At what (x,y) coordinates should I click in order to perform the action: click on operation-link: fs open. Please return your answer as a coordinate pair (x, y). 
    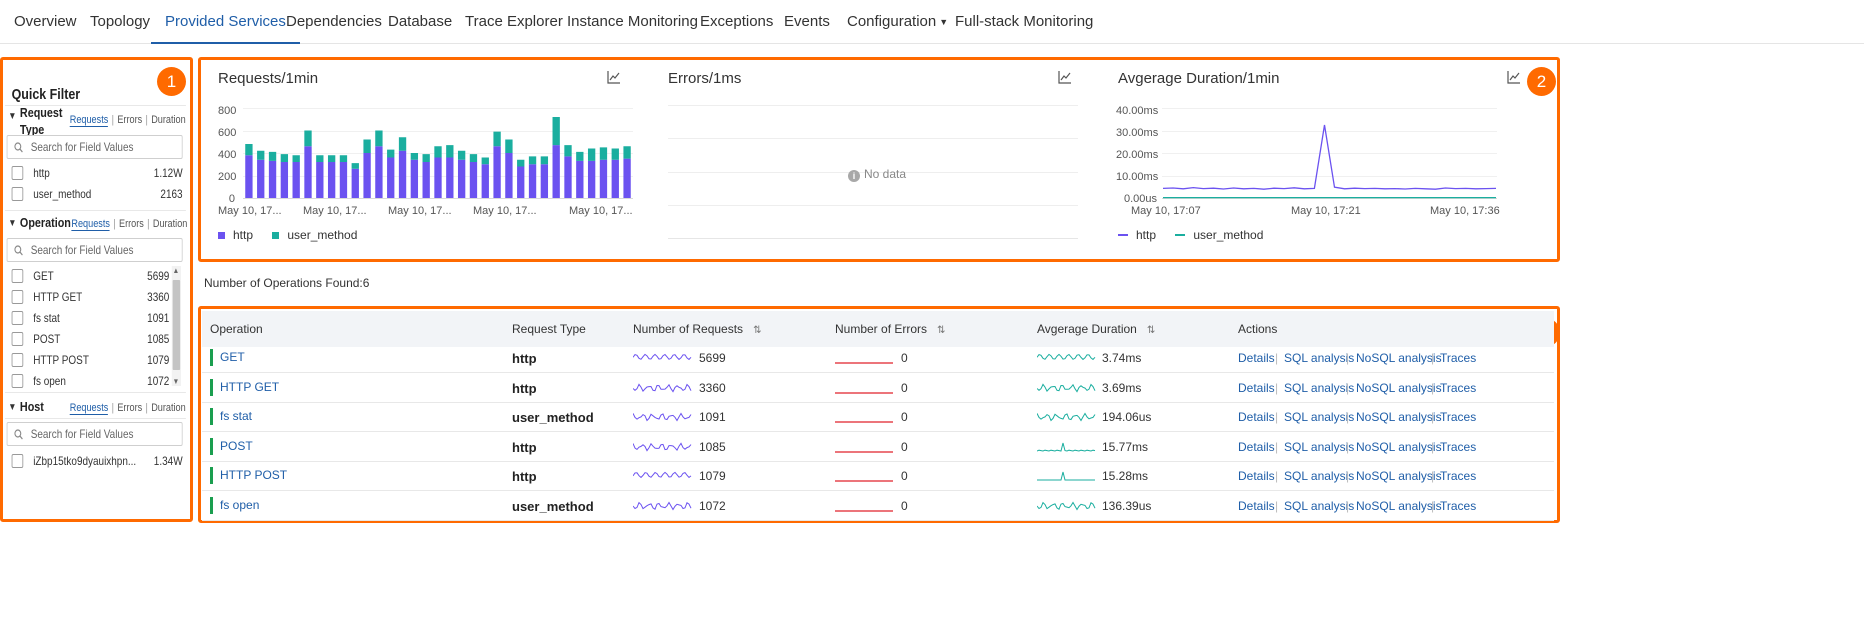
    Looking at the image, I should click on (234, 505).